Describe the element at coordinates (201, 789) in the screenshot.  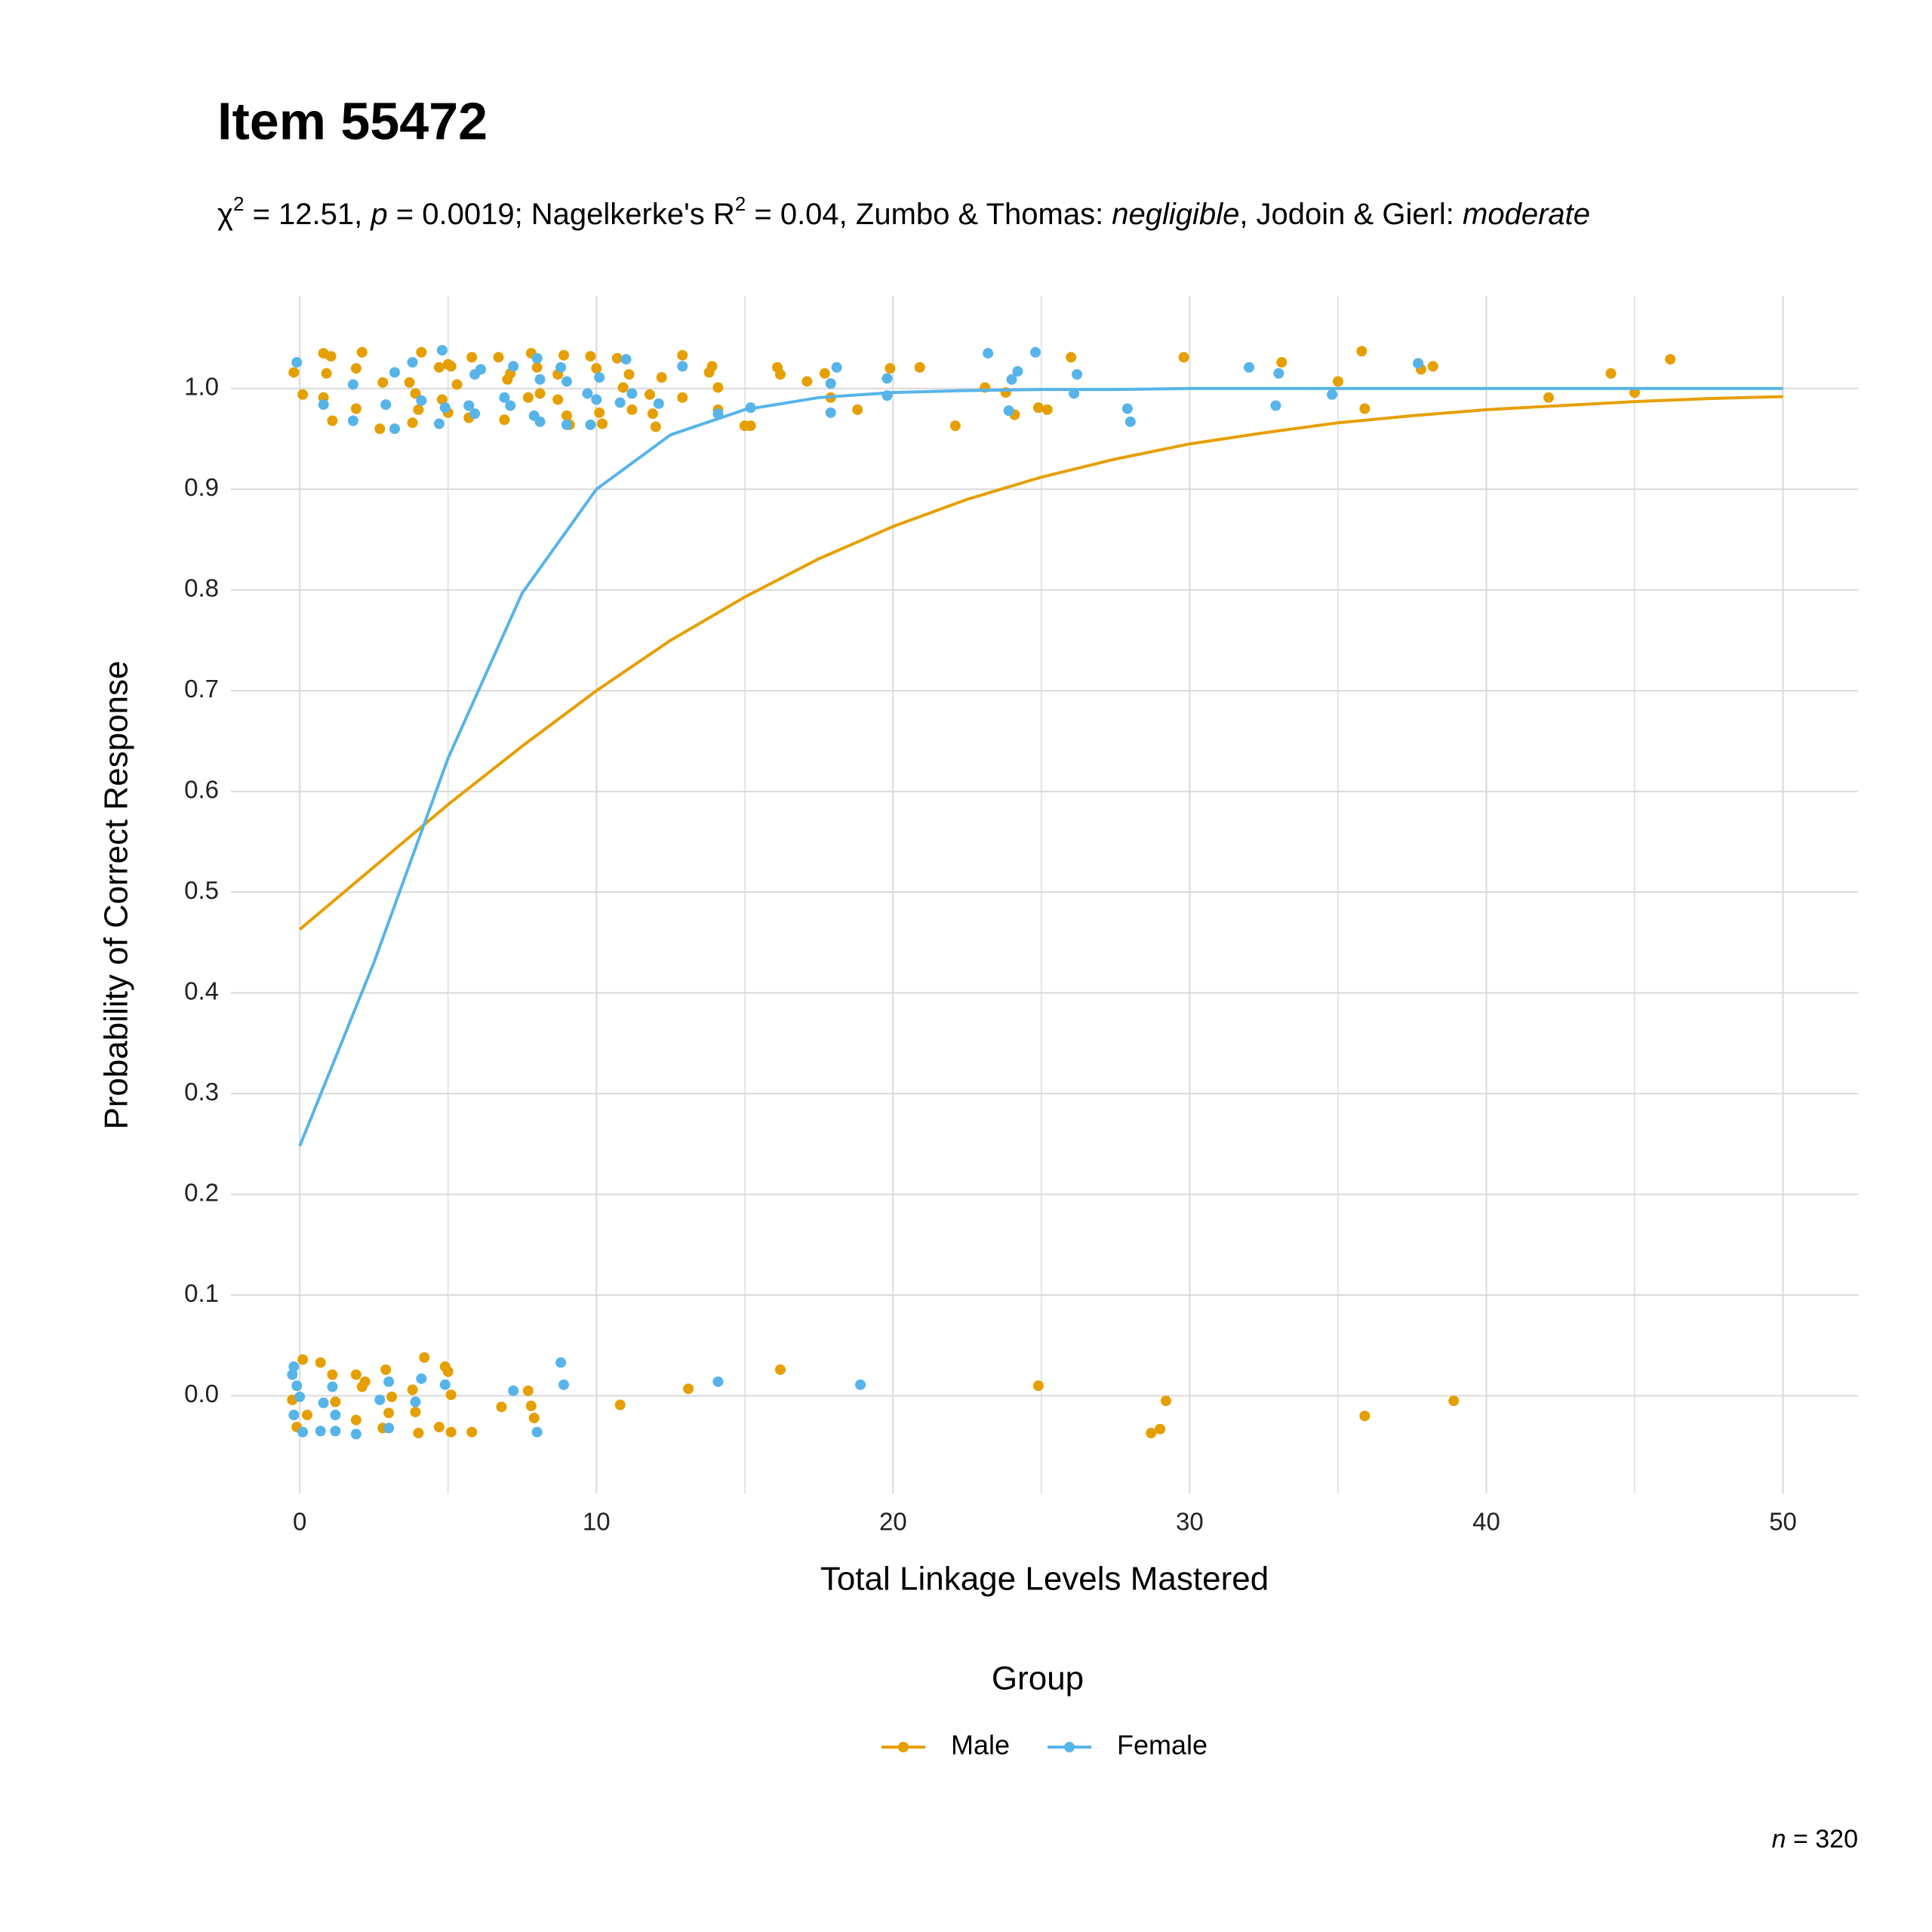
I see `y-tick-label: 0.6` at that location.